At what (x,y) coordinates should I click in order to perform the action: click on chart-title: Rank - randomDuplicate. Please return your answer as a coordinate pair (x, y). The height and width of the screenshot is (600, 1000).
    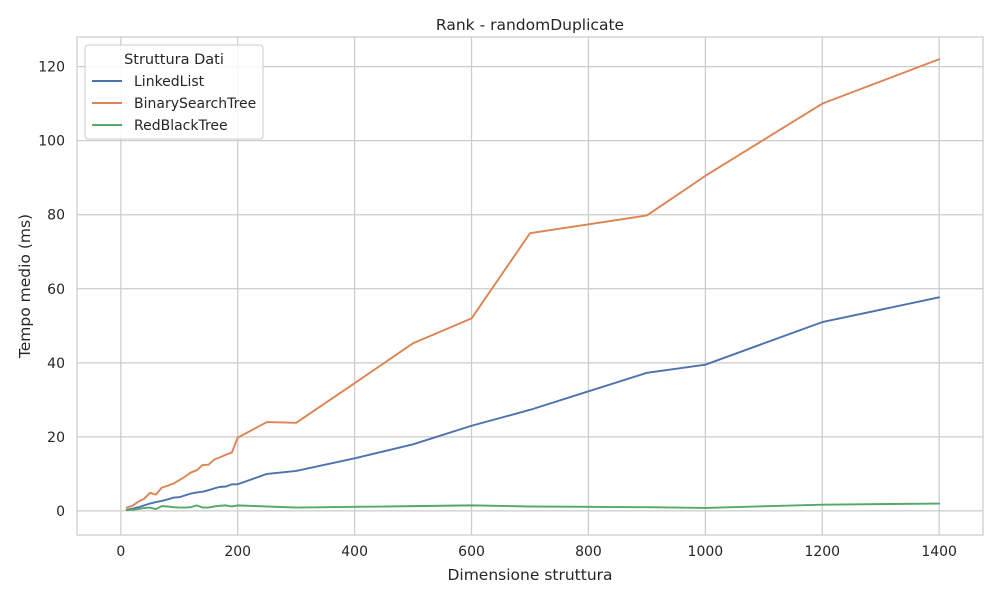
    Looking at the image, I should click on (530, 25).